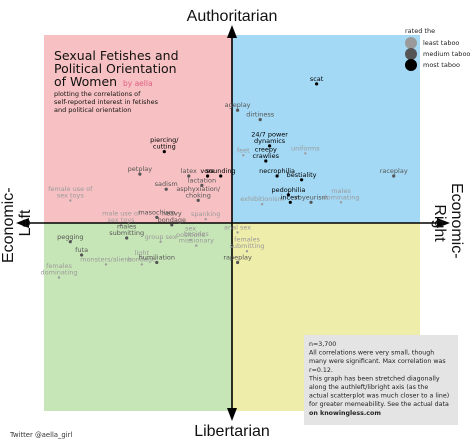 This screenshot has height=445, width=474. What do you see at coordinates (243, 155) in the screenshot?
I see `point-feet` at bounding box center [243, 155].